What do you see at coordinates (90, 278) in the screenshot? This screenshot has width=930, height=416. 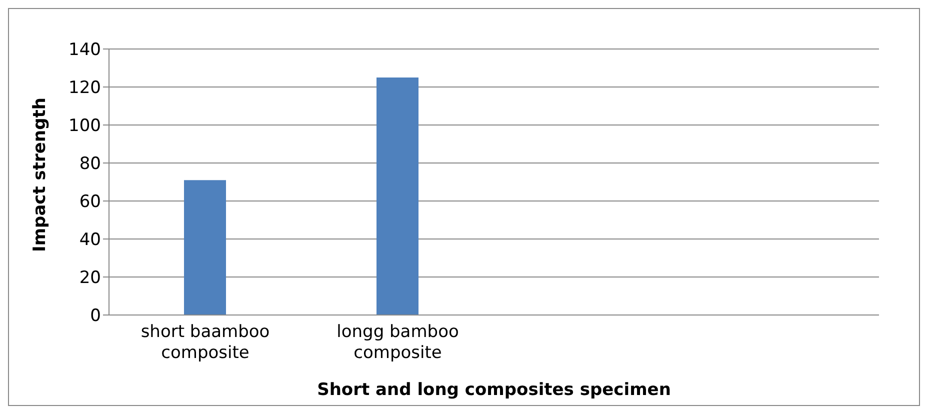 I see `y-tick-label: 20` at bounding box center [90, 278].